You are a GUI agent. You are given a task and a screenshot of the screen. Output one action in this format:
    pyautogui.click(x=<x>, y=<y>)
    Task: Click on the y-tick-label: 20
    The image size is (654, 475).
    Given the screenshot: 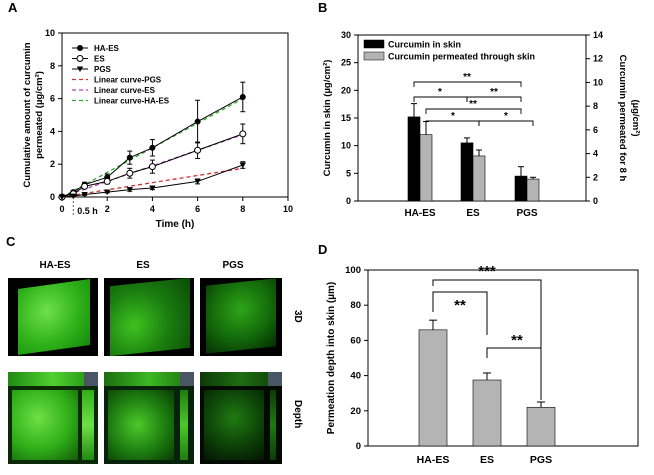 What is the action you would take?
    pyautogui.click(x=355, y=411)
    